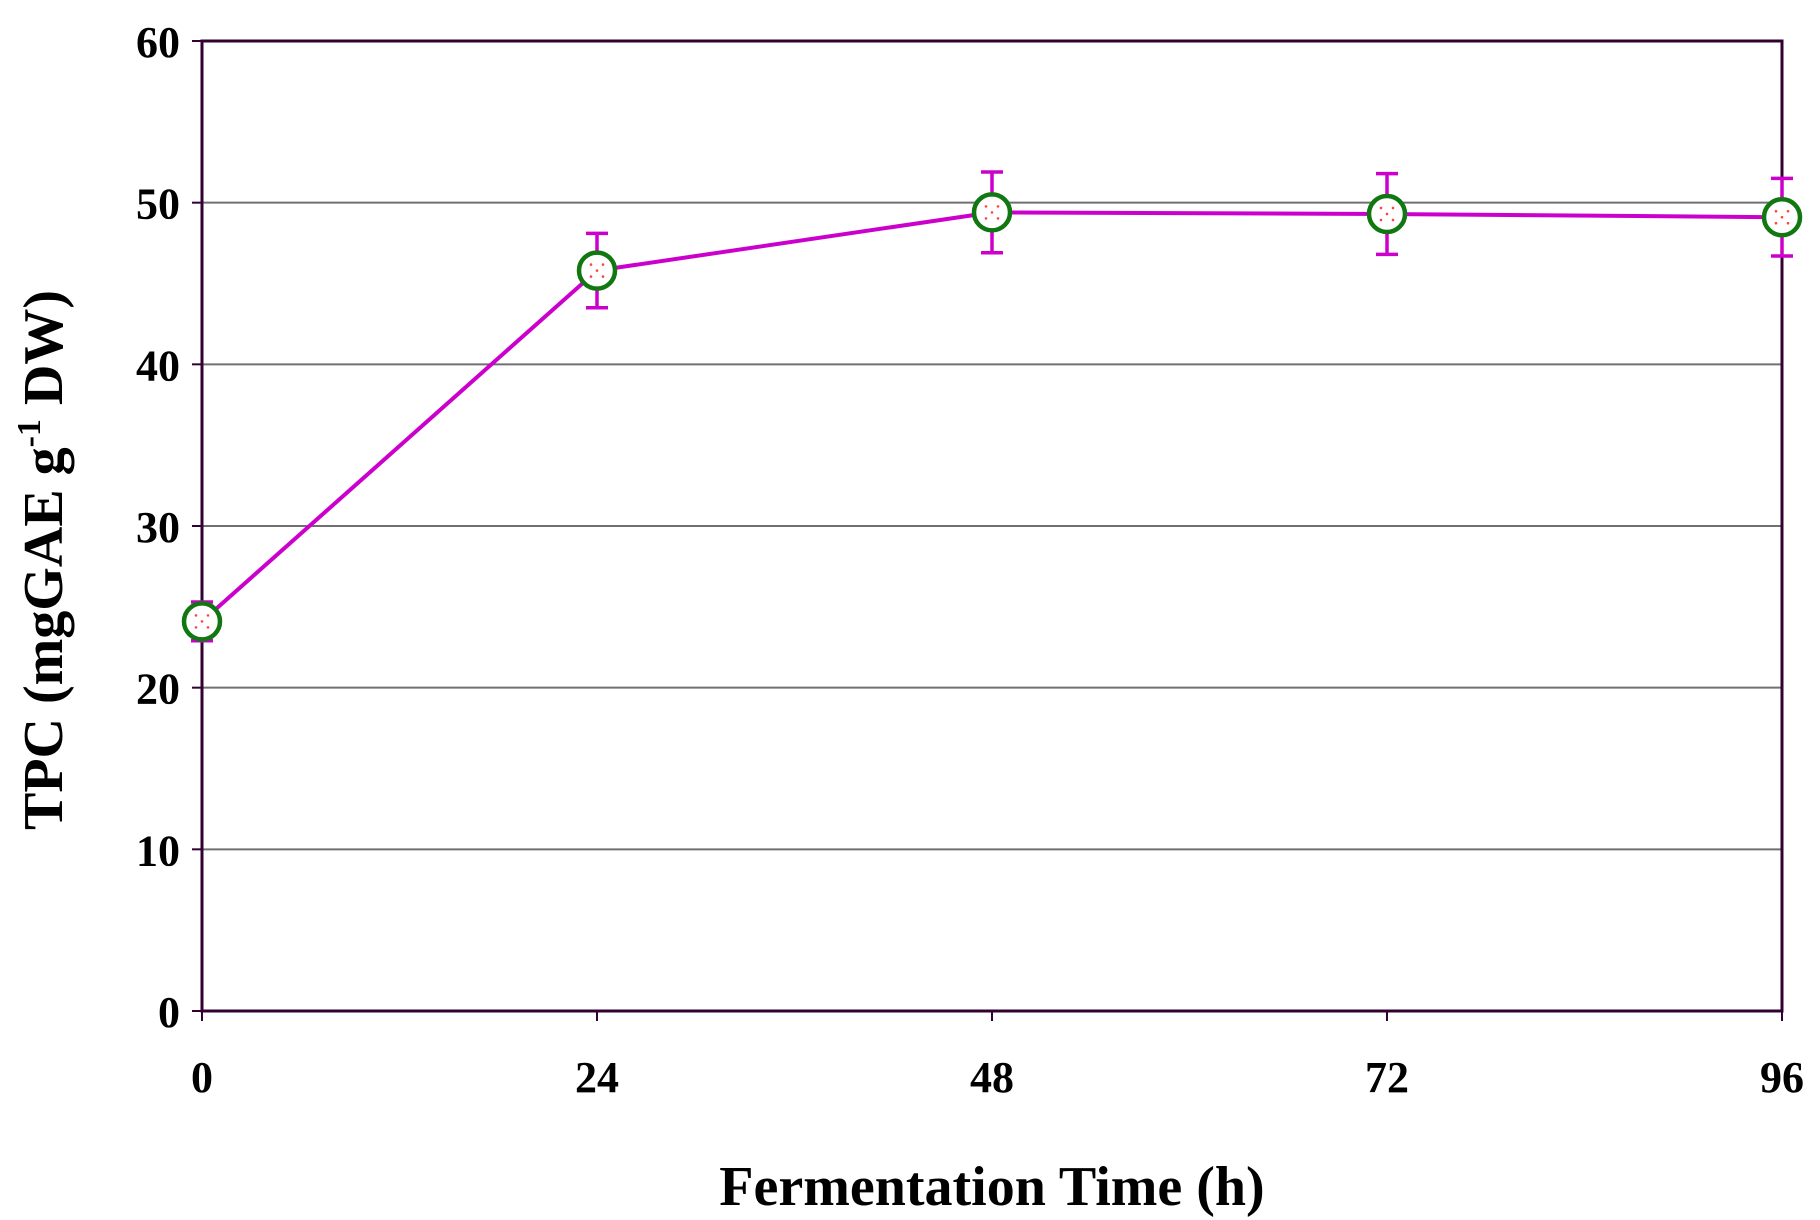 Image resolution: width=1820 pixels, height=1220 pixels. What do you see at coordinates (43, 560) in the screenshot?
I see `y-axis-label: TPC (mgGAE g-1 DW)` at bounding box center [43, 560].